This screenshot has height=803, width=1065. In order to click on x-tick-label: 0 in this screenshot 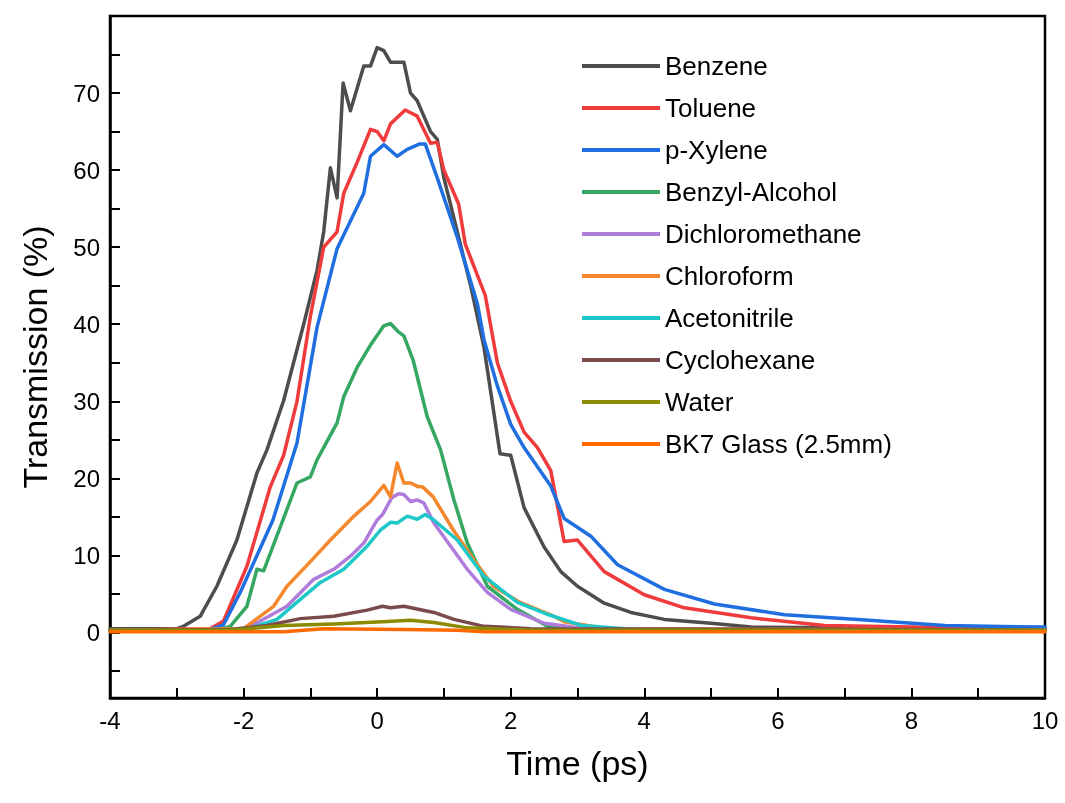, I will do `click(377, 720)`.